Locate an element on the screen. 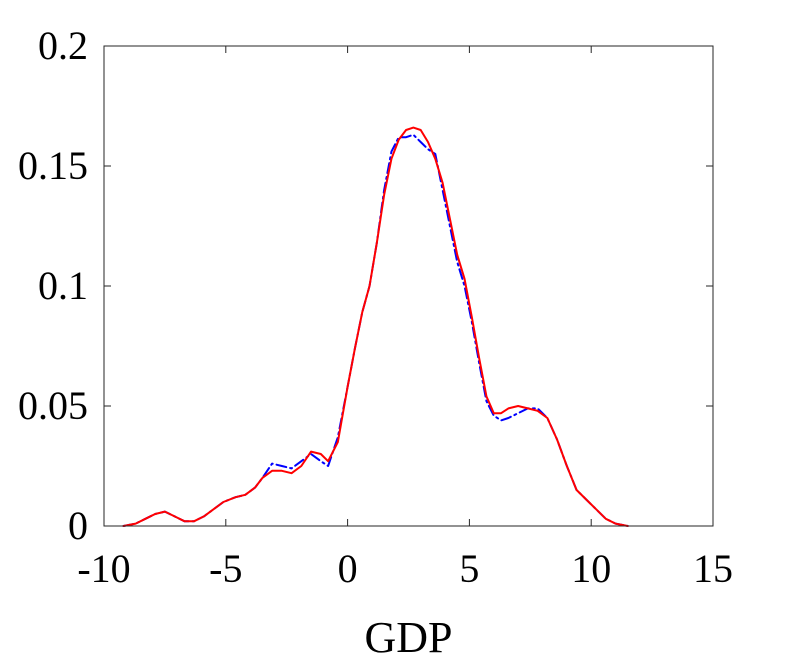 The height and width of the screenshot is (664, 789). y-tick-label: 0.2 is located at coordinates (63, 45).